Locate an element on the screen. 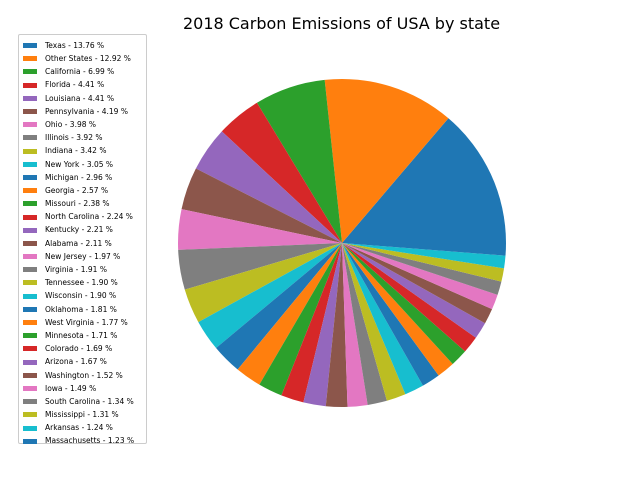 This screenshot has width=640, height=480. legend-item: Arizona - 1.67 % is located at coordinates (84, 362).